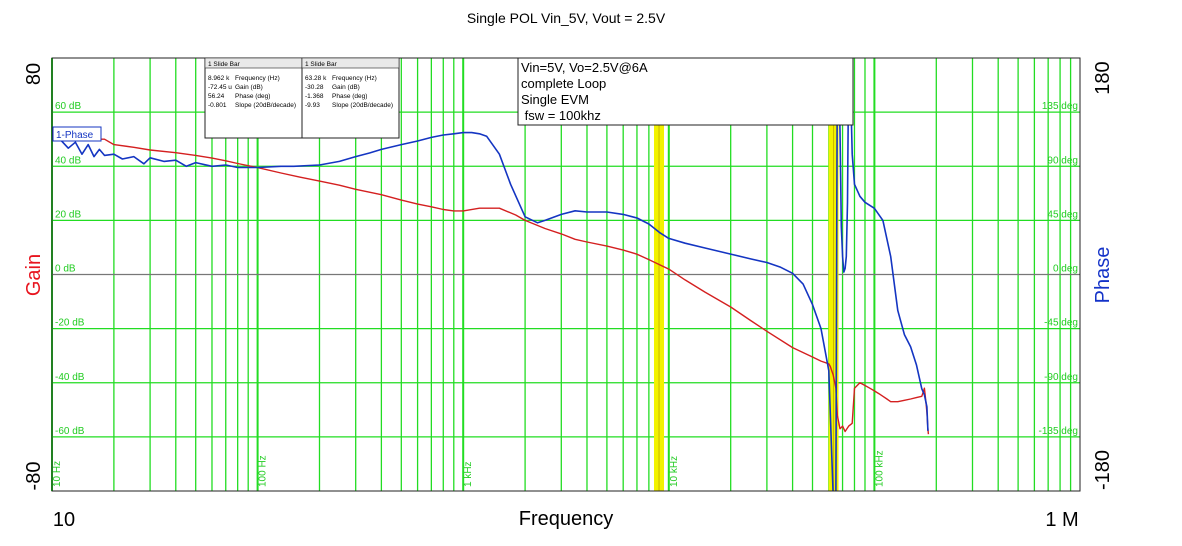  I want to click on annotation-line-2: complete Loop, so click(563, 83).